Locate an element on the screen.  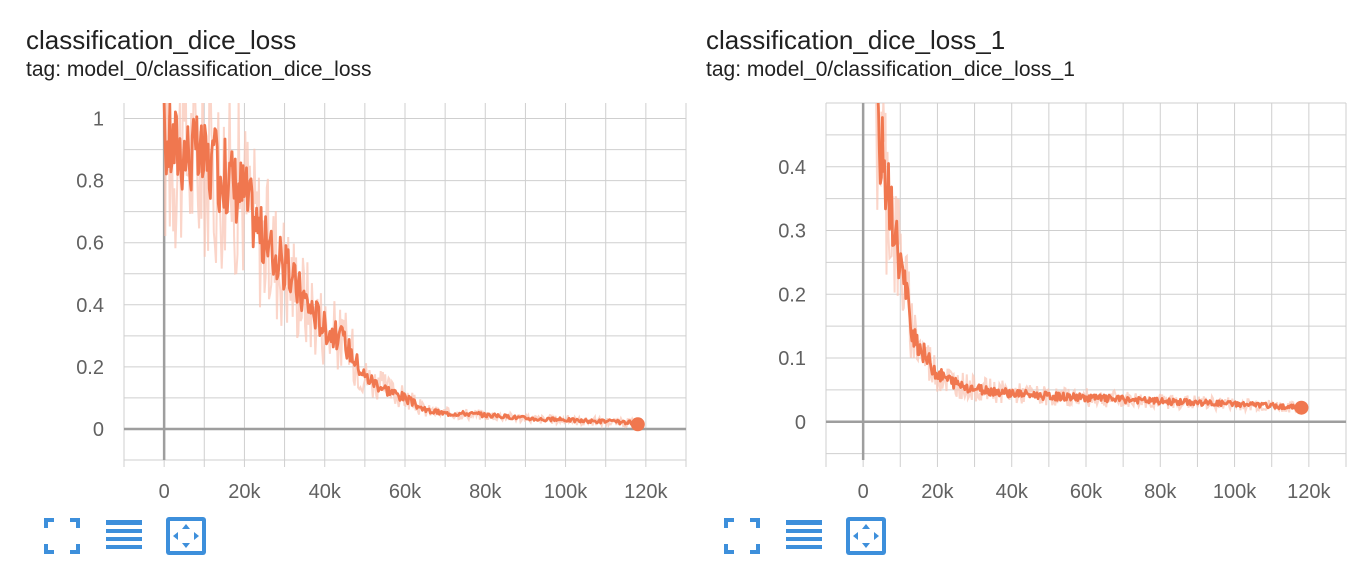
y-tick-label: 0.8 is located at coordinates (90, 182).